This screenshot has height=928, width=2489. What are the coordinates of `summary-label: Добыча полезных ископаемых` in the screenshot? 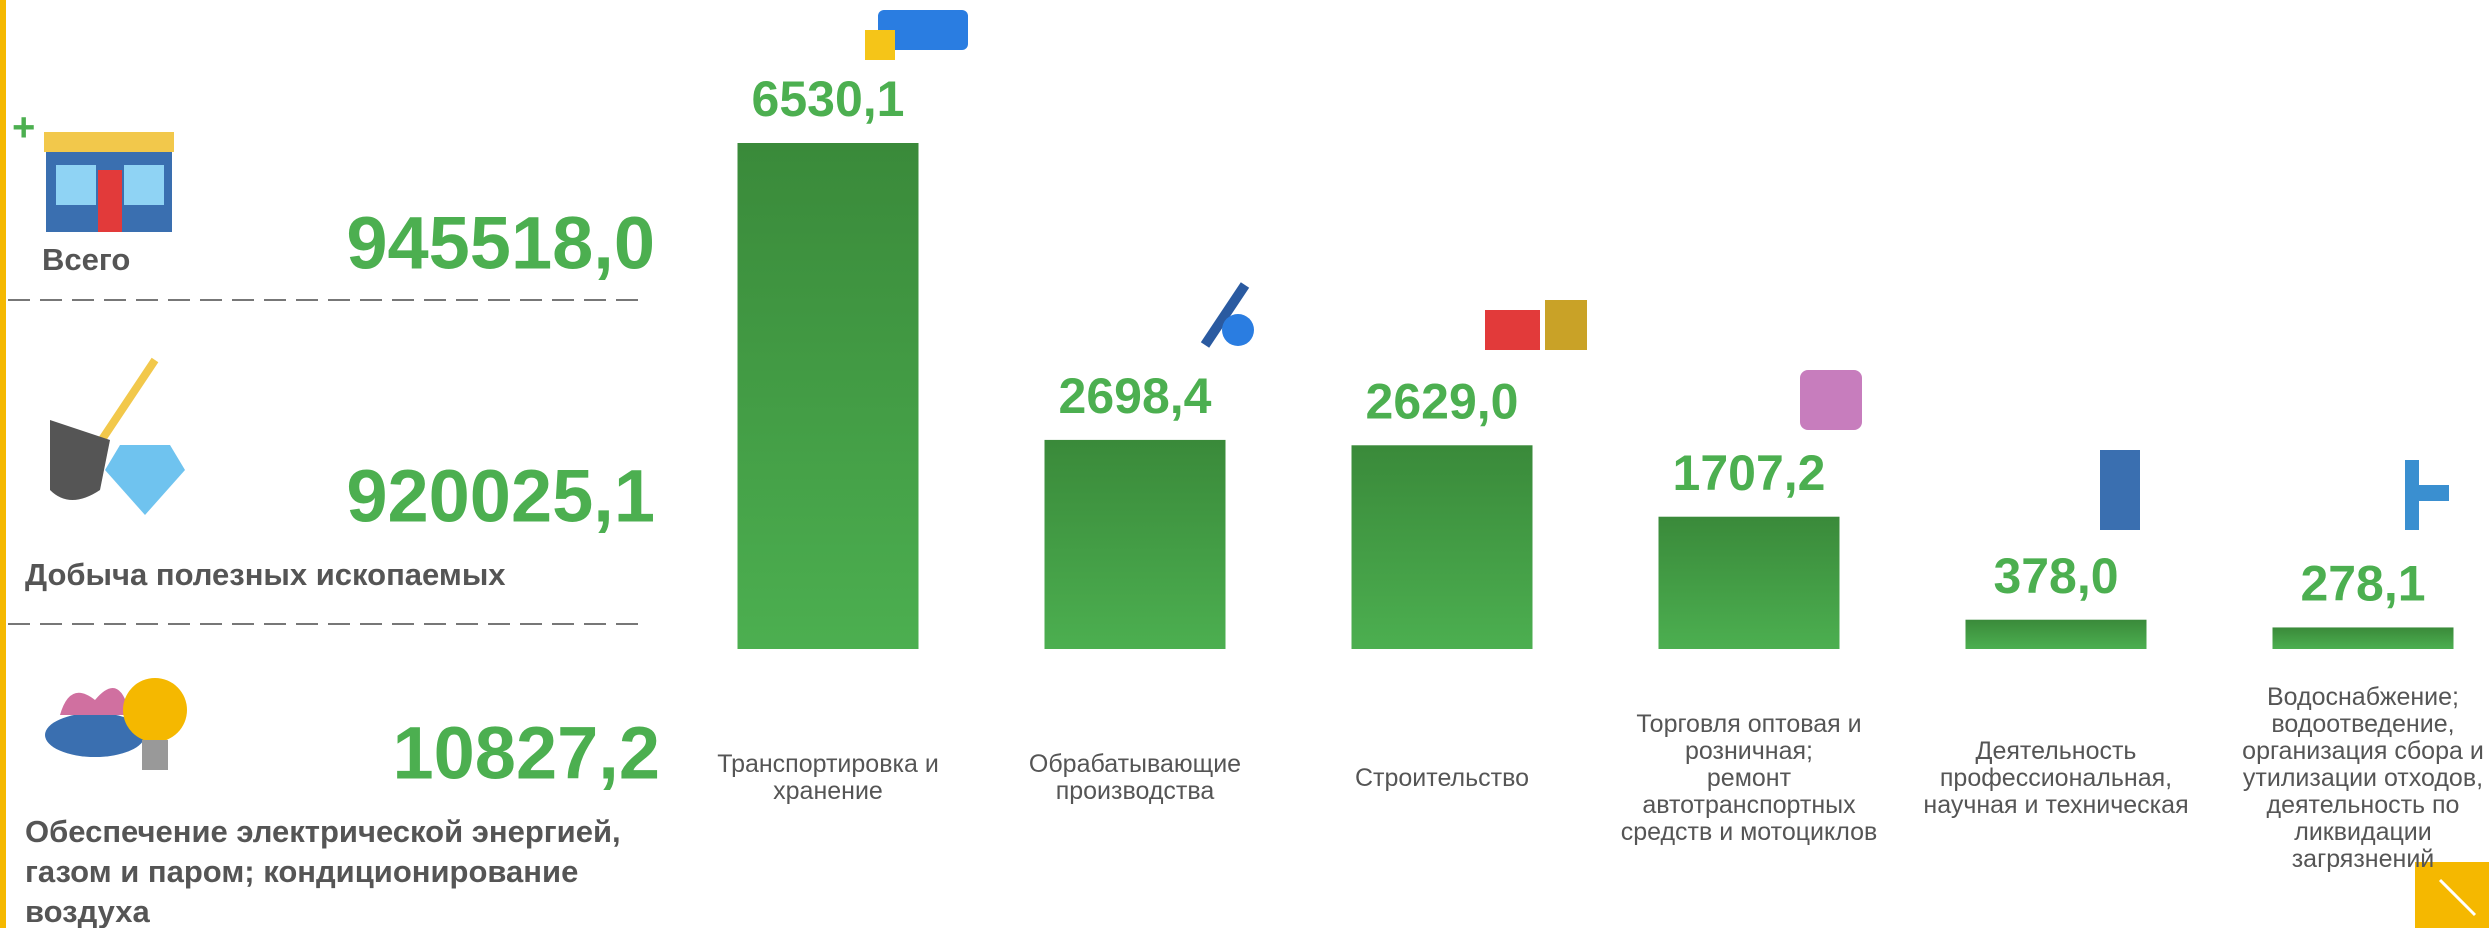 It's located at (265, 574).